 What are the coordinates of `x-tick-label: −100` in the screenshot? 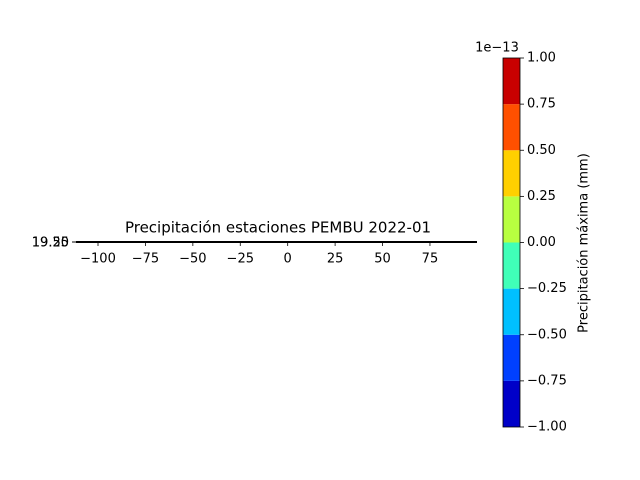 It's located at (98, 259).